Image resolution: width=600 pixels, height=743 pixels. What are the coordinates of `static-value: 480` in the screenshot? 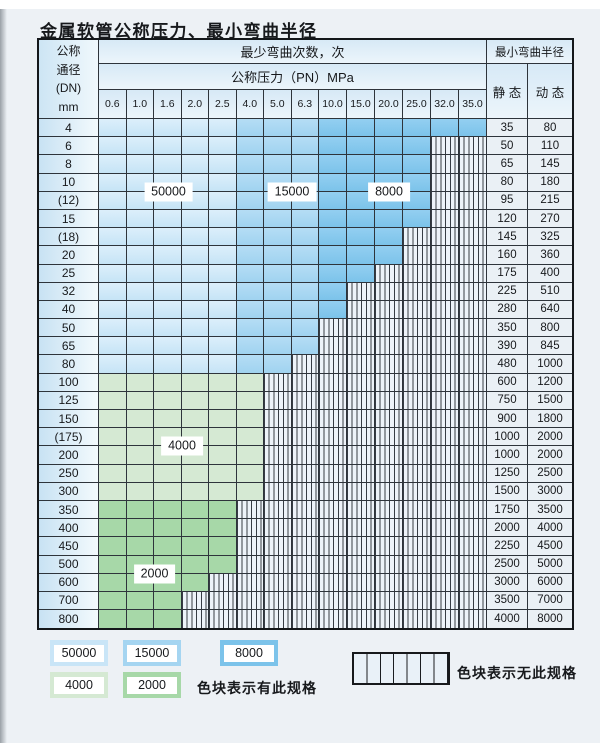 It's located at (507, 364).